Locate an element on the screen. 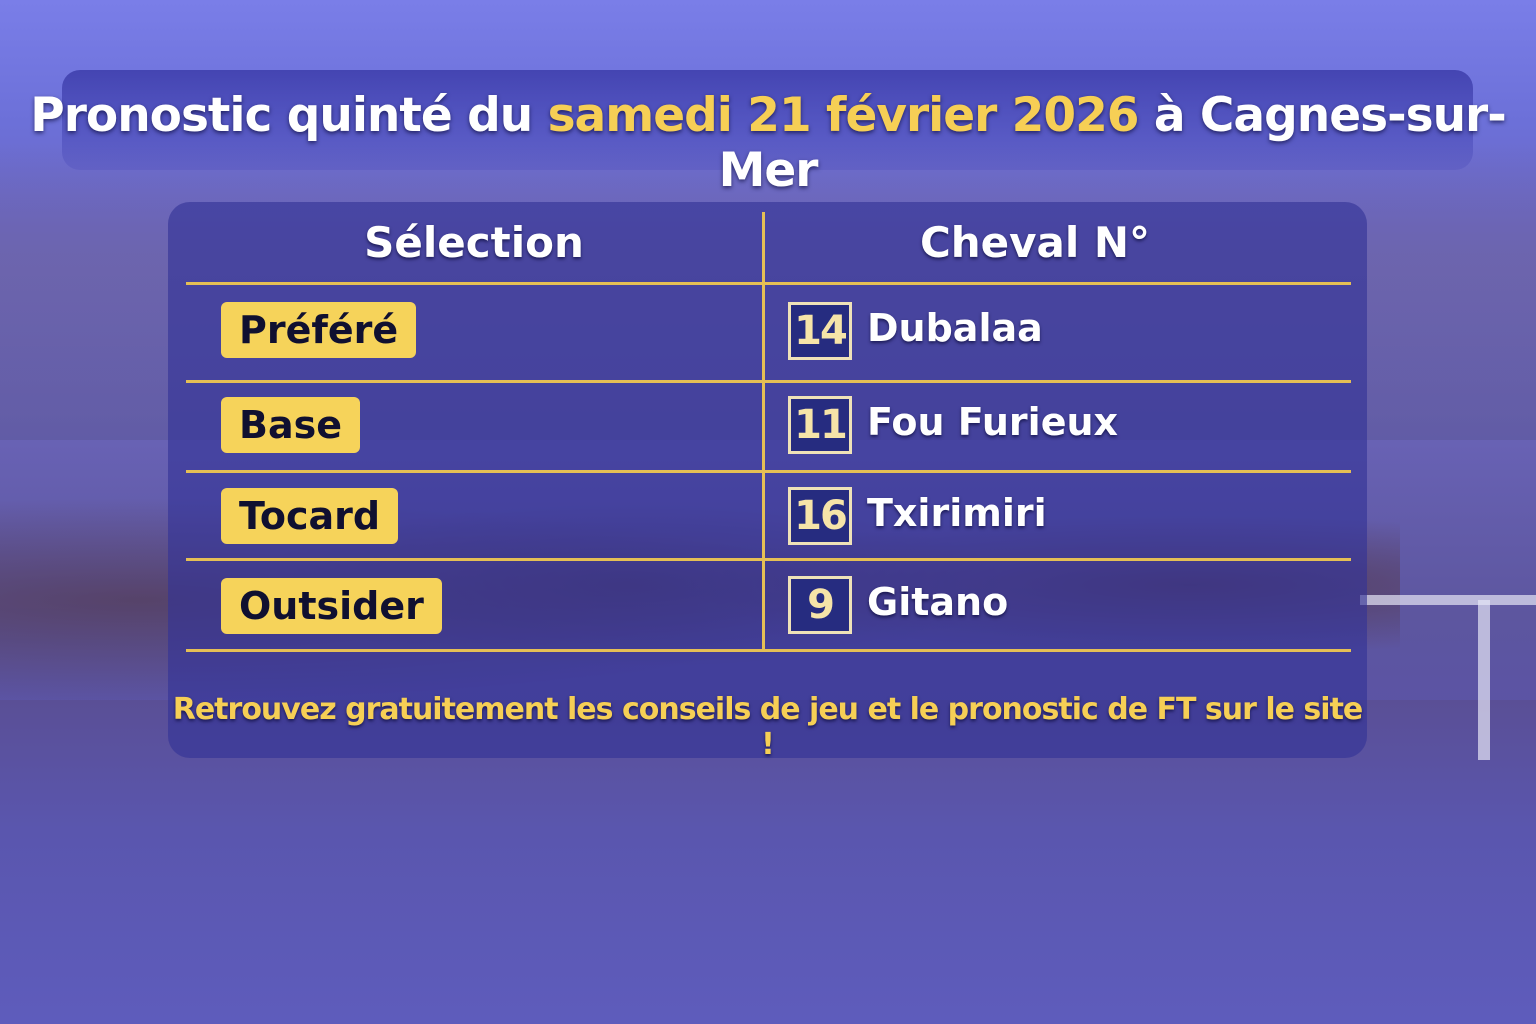 The width and height of the screenshot is (1536, 1024). selection-badge: Base is located at coordinates (290, 425).